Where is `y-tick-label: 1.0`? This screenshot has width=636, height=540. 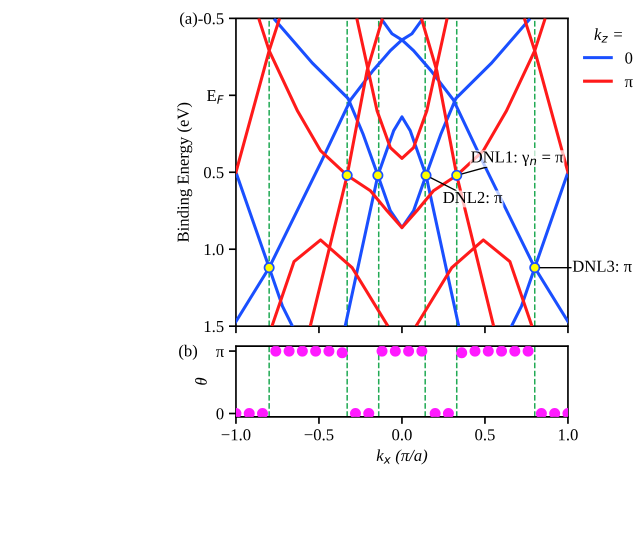
y-tick-label: 1.0 is located at coordinates (214, 250).